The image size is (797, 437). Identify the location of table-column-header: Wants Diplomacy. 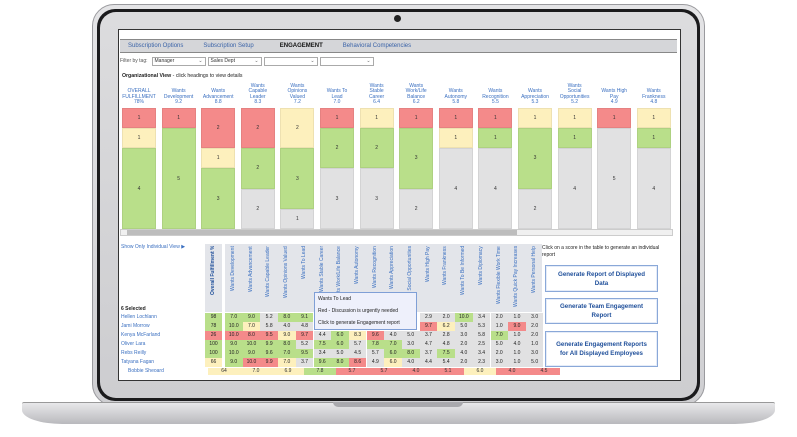
(480, 265).